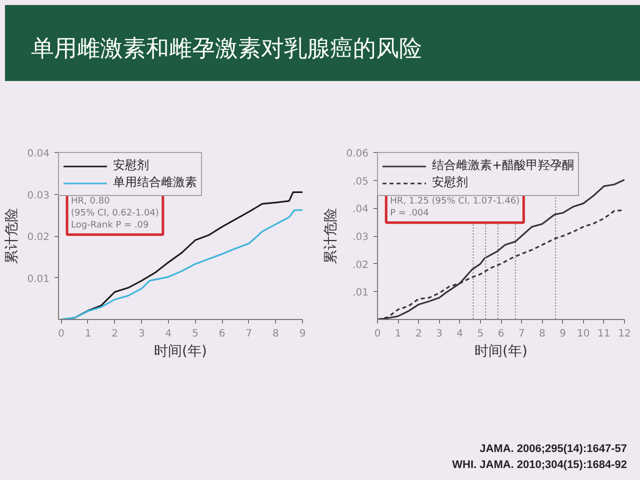 The height and width of the screenshot is (480, 640). Describe the element at coordinates (38, 237) in the screenshot. I see `y-tick-label: 0.02` at that location.